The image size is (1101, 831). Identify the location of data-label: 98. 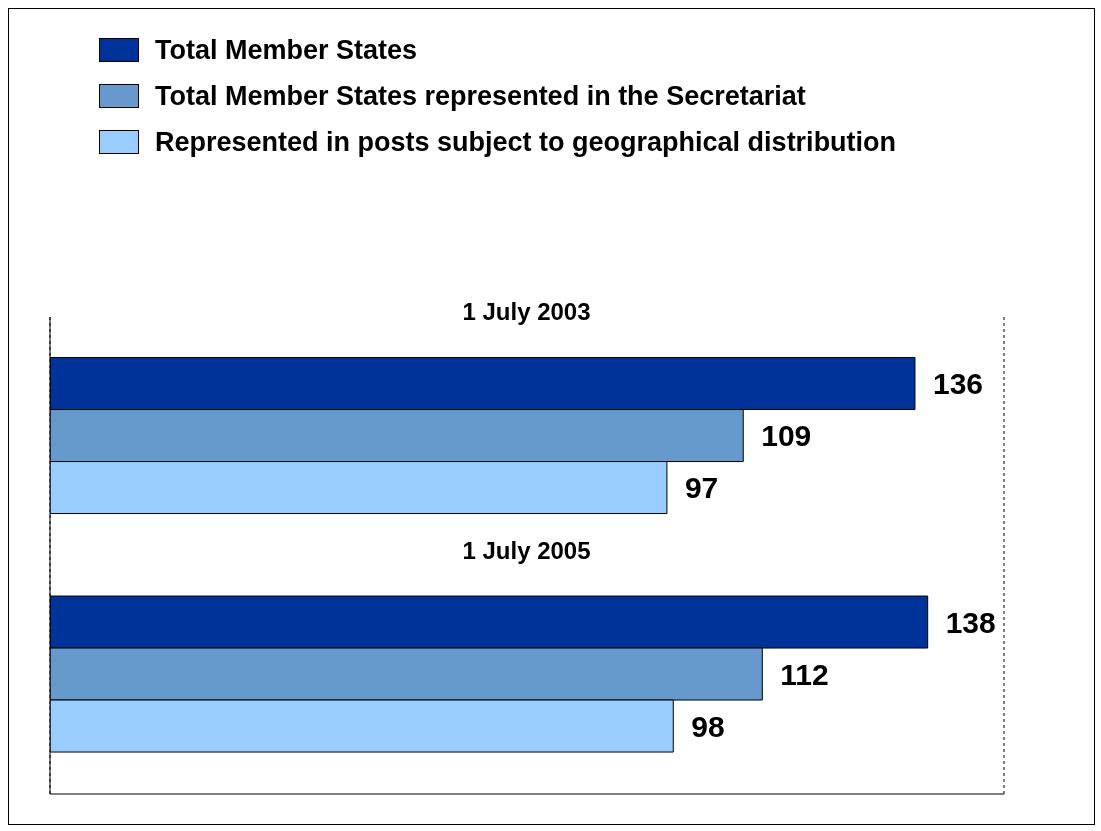
(708, 726).